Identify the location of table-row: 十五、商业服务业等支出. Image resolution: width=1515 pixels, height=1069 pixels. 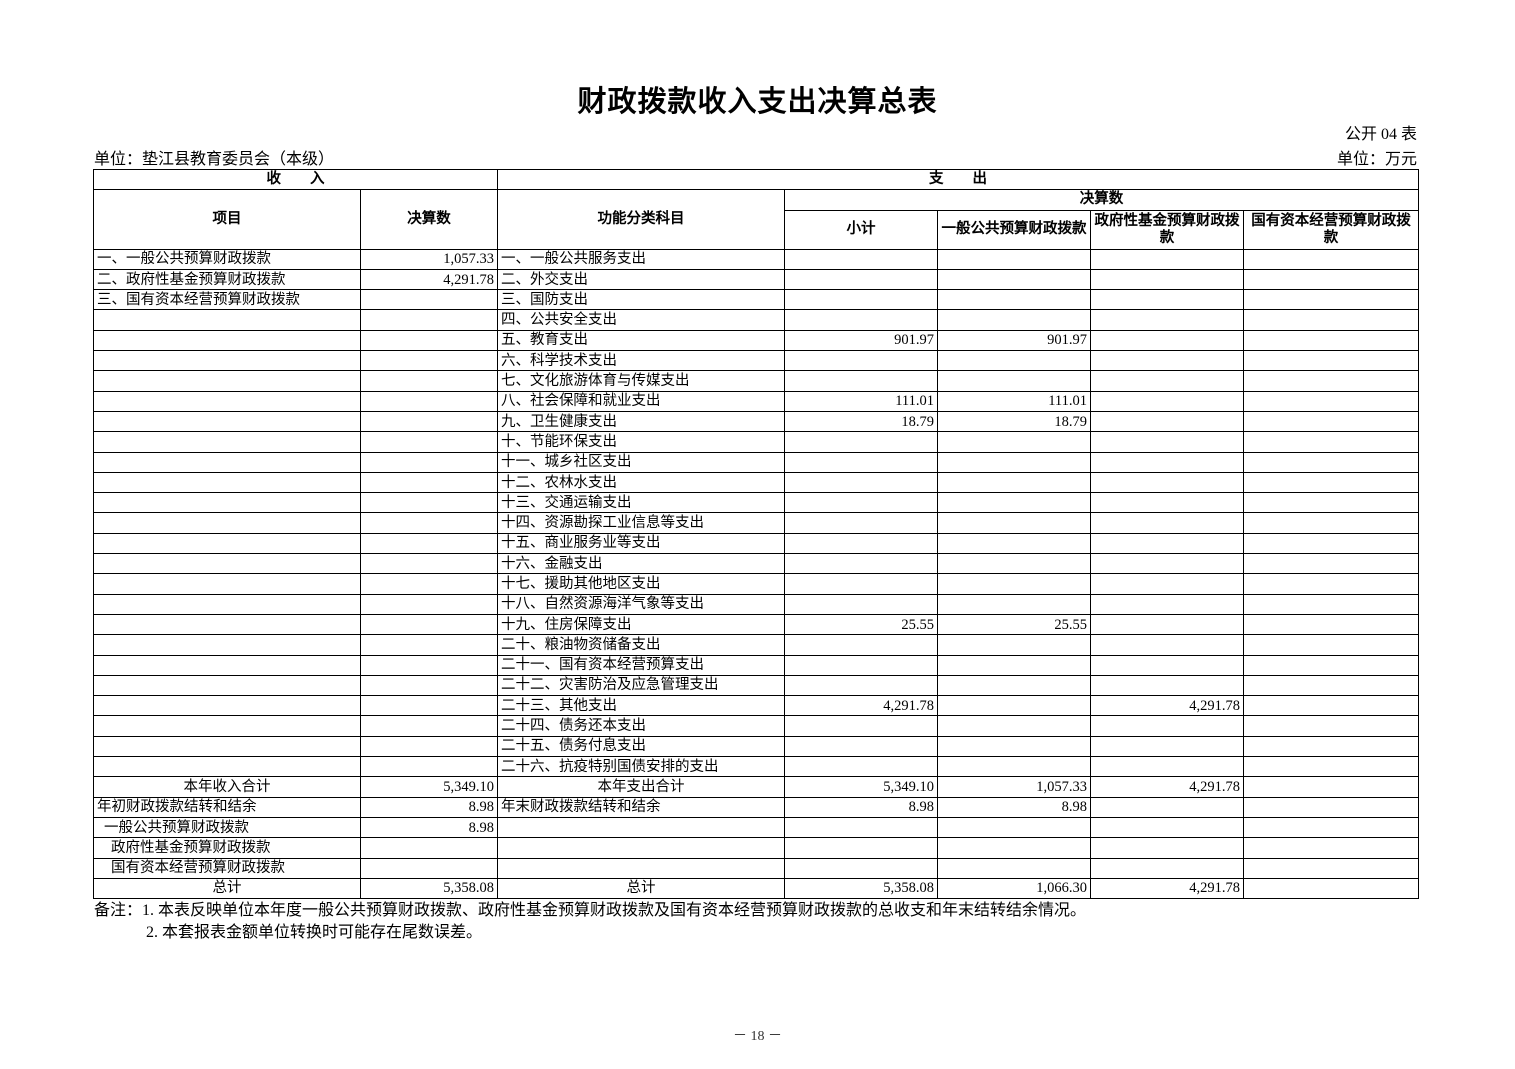
(756, 543).